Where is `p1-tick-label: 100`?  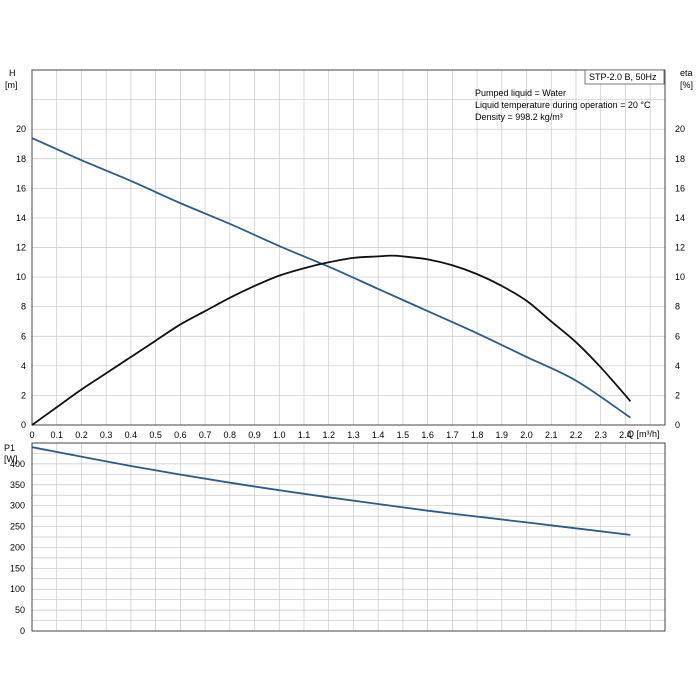 p1-tick-label: 100 is located at coordinates (17, 589).